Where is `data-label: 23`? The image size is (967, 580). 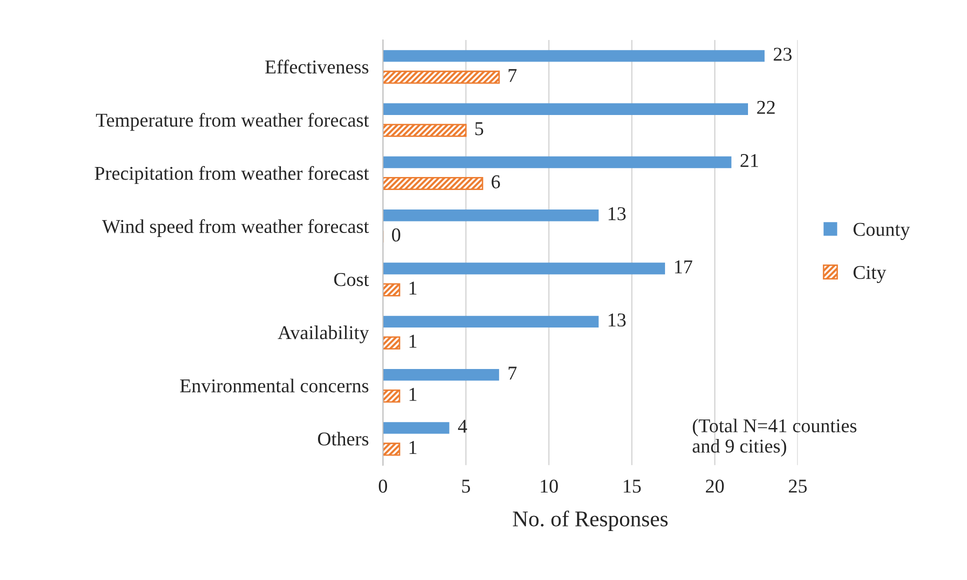
data-label: 23 is located at coordinates (783, 54).